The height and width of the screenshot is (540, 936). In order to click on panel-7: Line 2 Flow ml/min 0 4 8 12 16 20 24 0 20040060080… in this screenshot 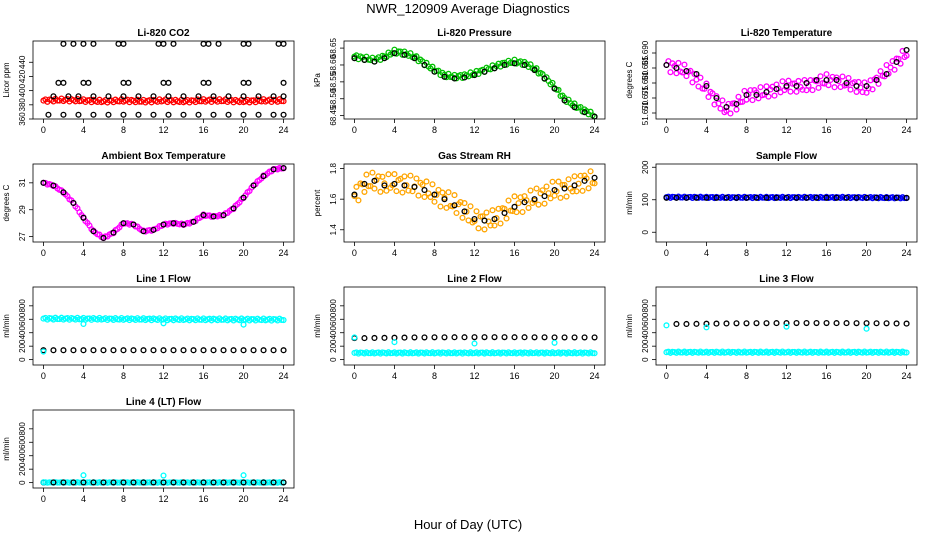, I will do `click(459, 327)`.